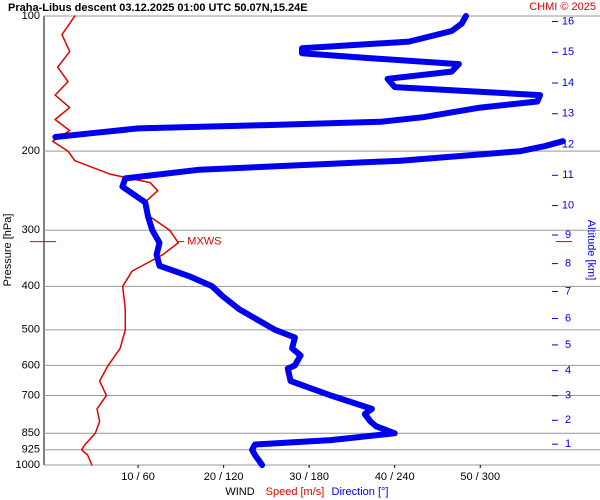 The width and height of the screenshot is (600, 500). Describe the element at coordinates (31, 151) in the screenshot. I see `y-tick-label: 200` at that location.